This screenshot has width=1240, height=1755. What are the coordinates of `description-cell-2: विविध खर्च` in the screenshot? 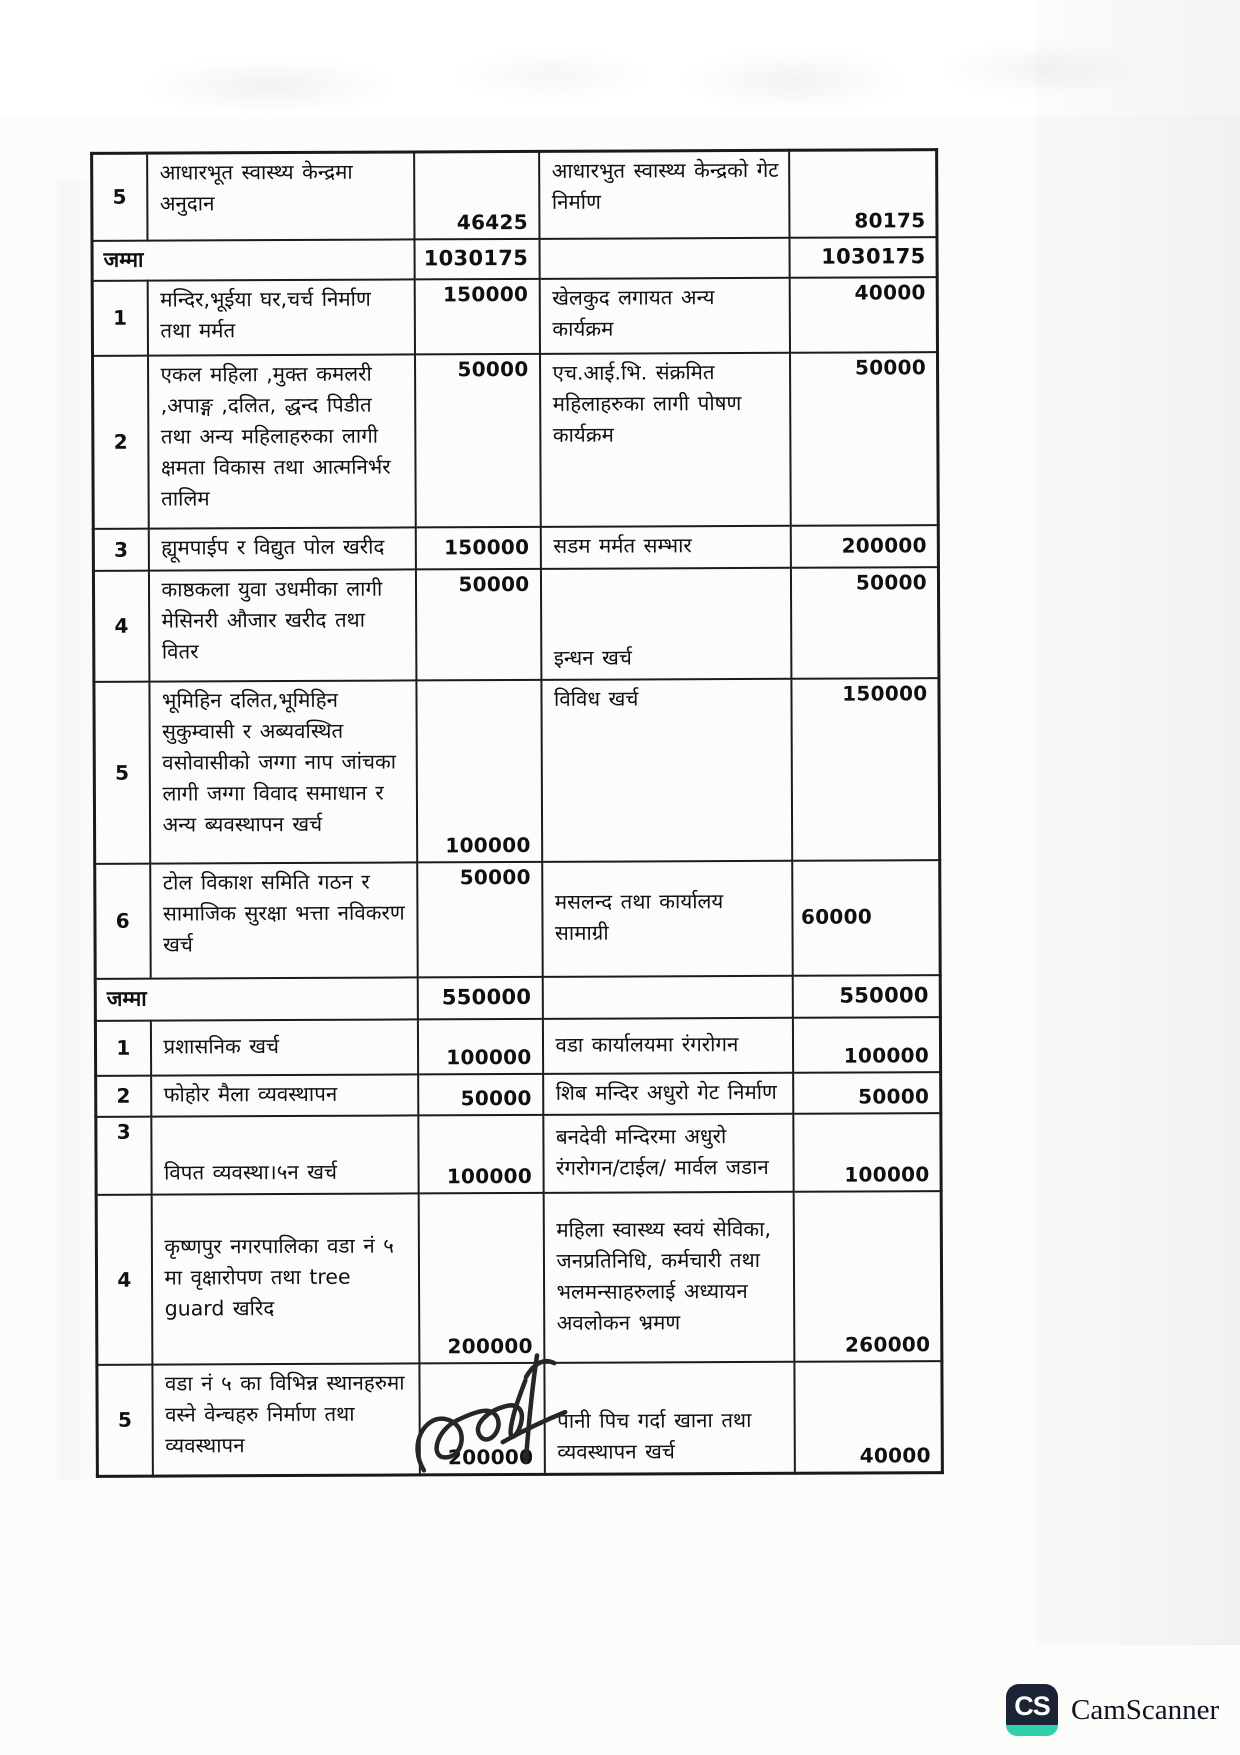 It's located at (666, 770).